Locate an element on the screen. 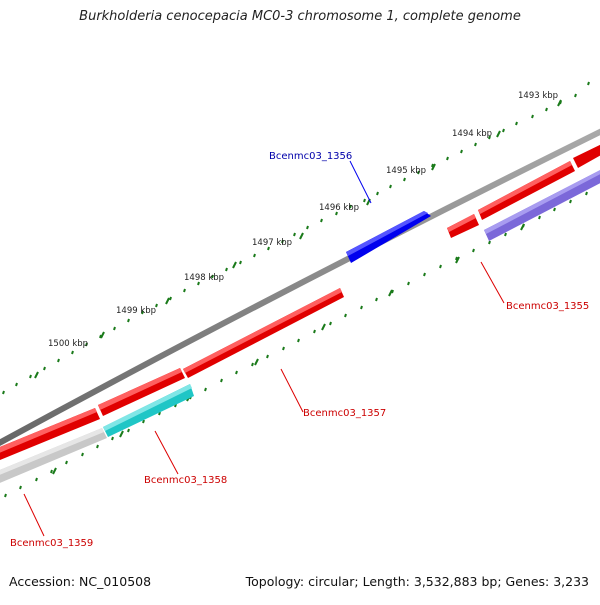  cds-g1358 is located at coordinates (148, 410).